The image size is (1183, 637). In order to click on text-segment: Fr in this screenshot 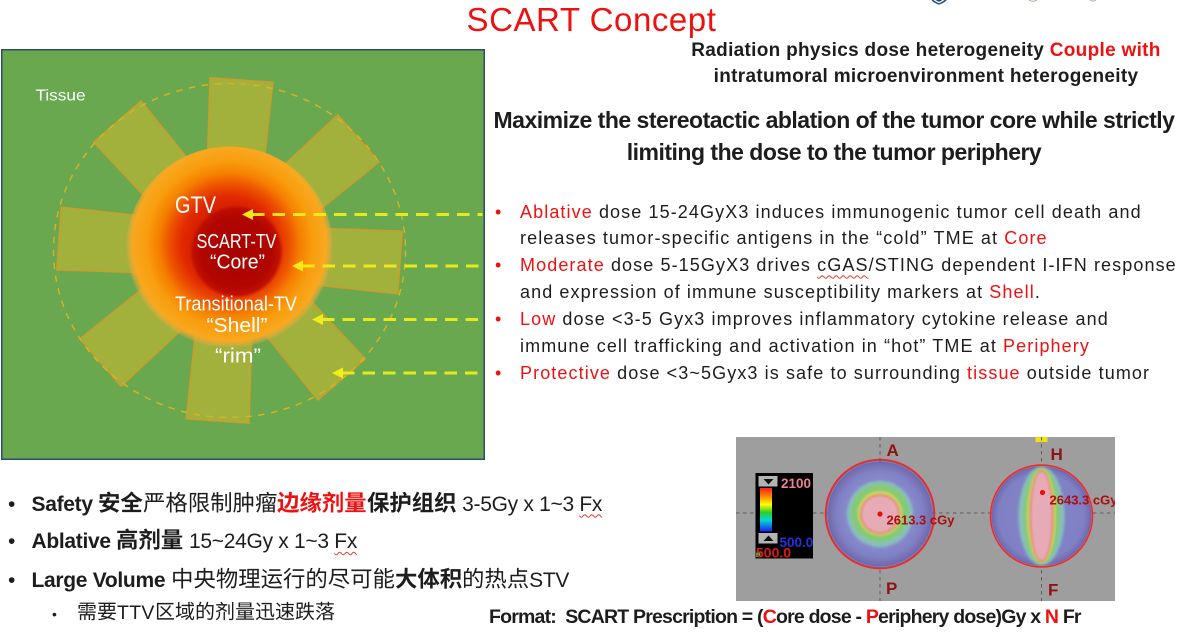, I will do `click(1070, 617)`.